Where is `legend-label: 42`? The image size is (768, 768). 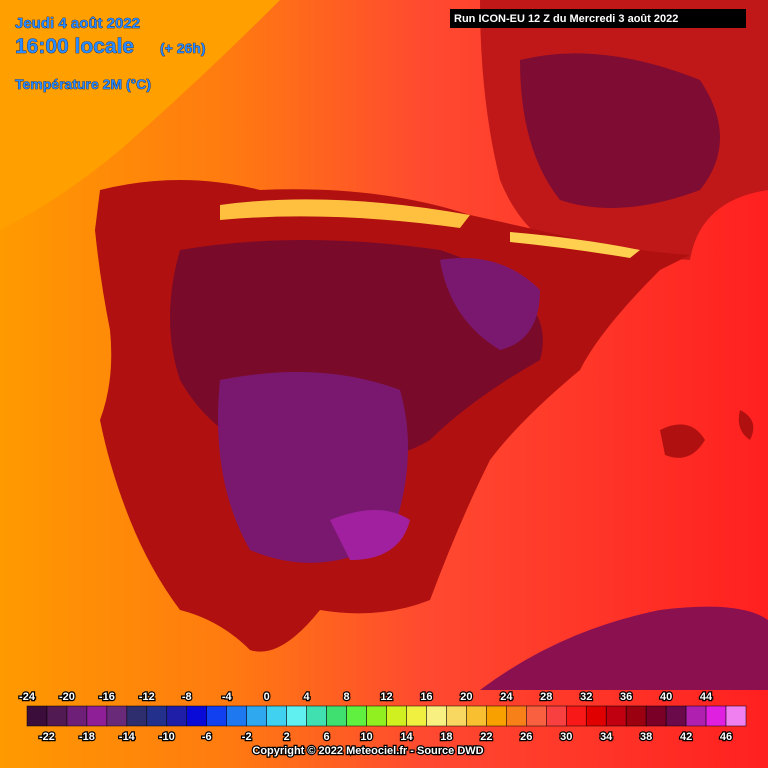
legend-label: 42 is located at coordinates (686, 737).